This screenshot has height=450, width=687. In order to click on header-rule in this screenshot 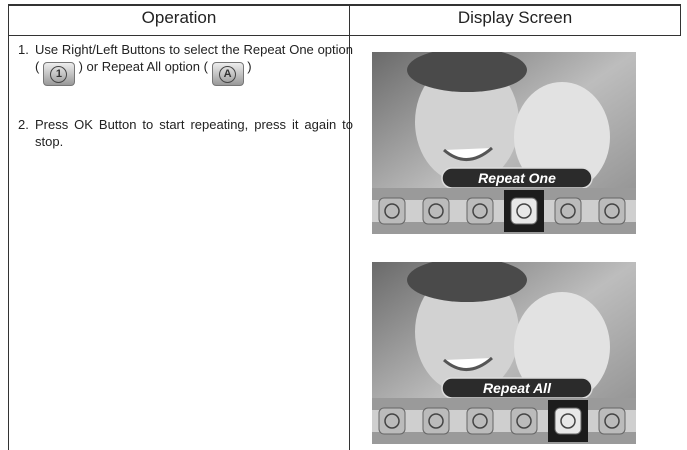, I will do `click(344, 35)`.